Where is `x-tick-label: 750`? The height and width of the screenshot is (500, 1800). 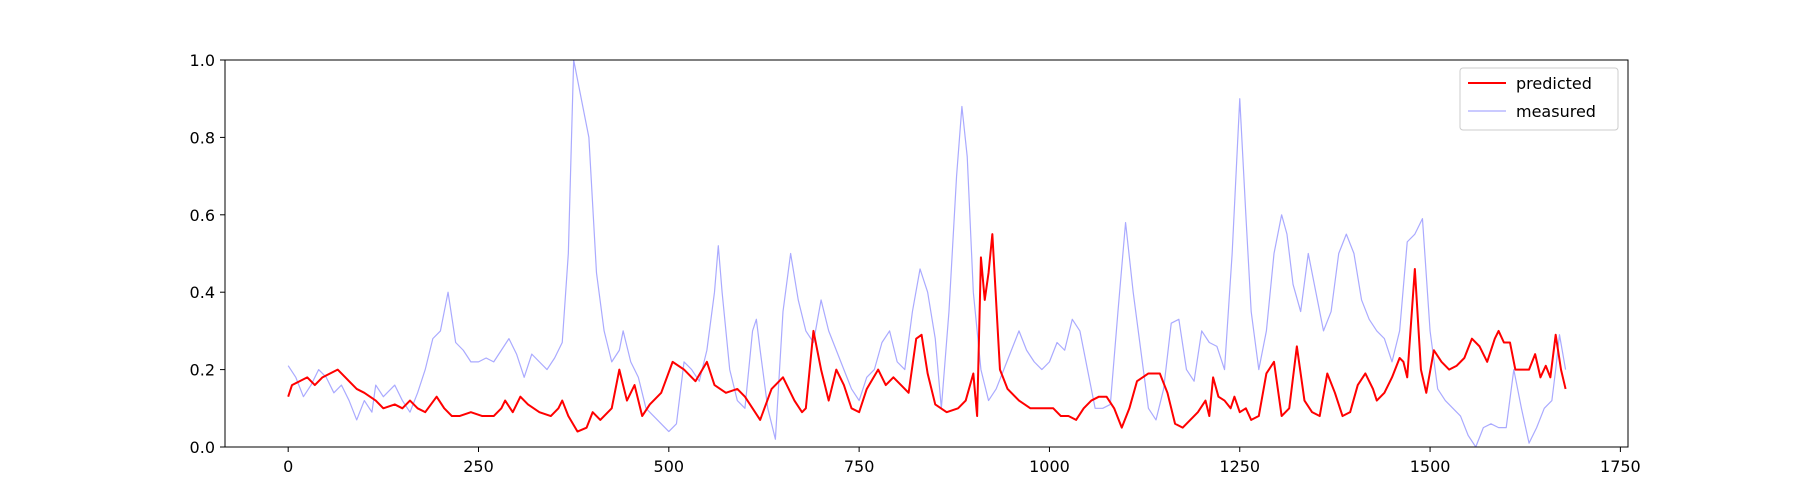
x-tick-label: 750 is located at coordinates (859, 466).